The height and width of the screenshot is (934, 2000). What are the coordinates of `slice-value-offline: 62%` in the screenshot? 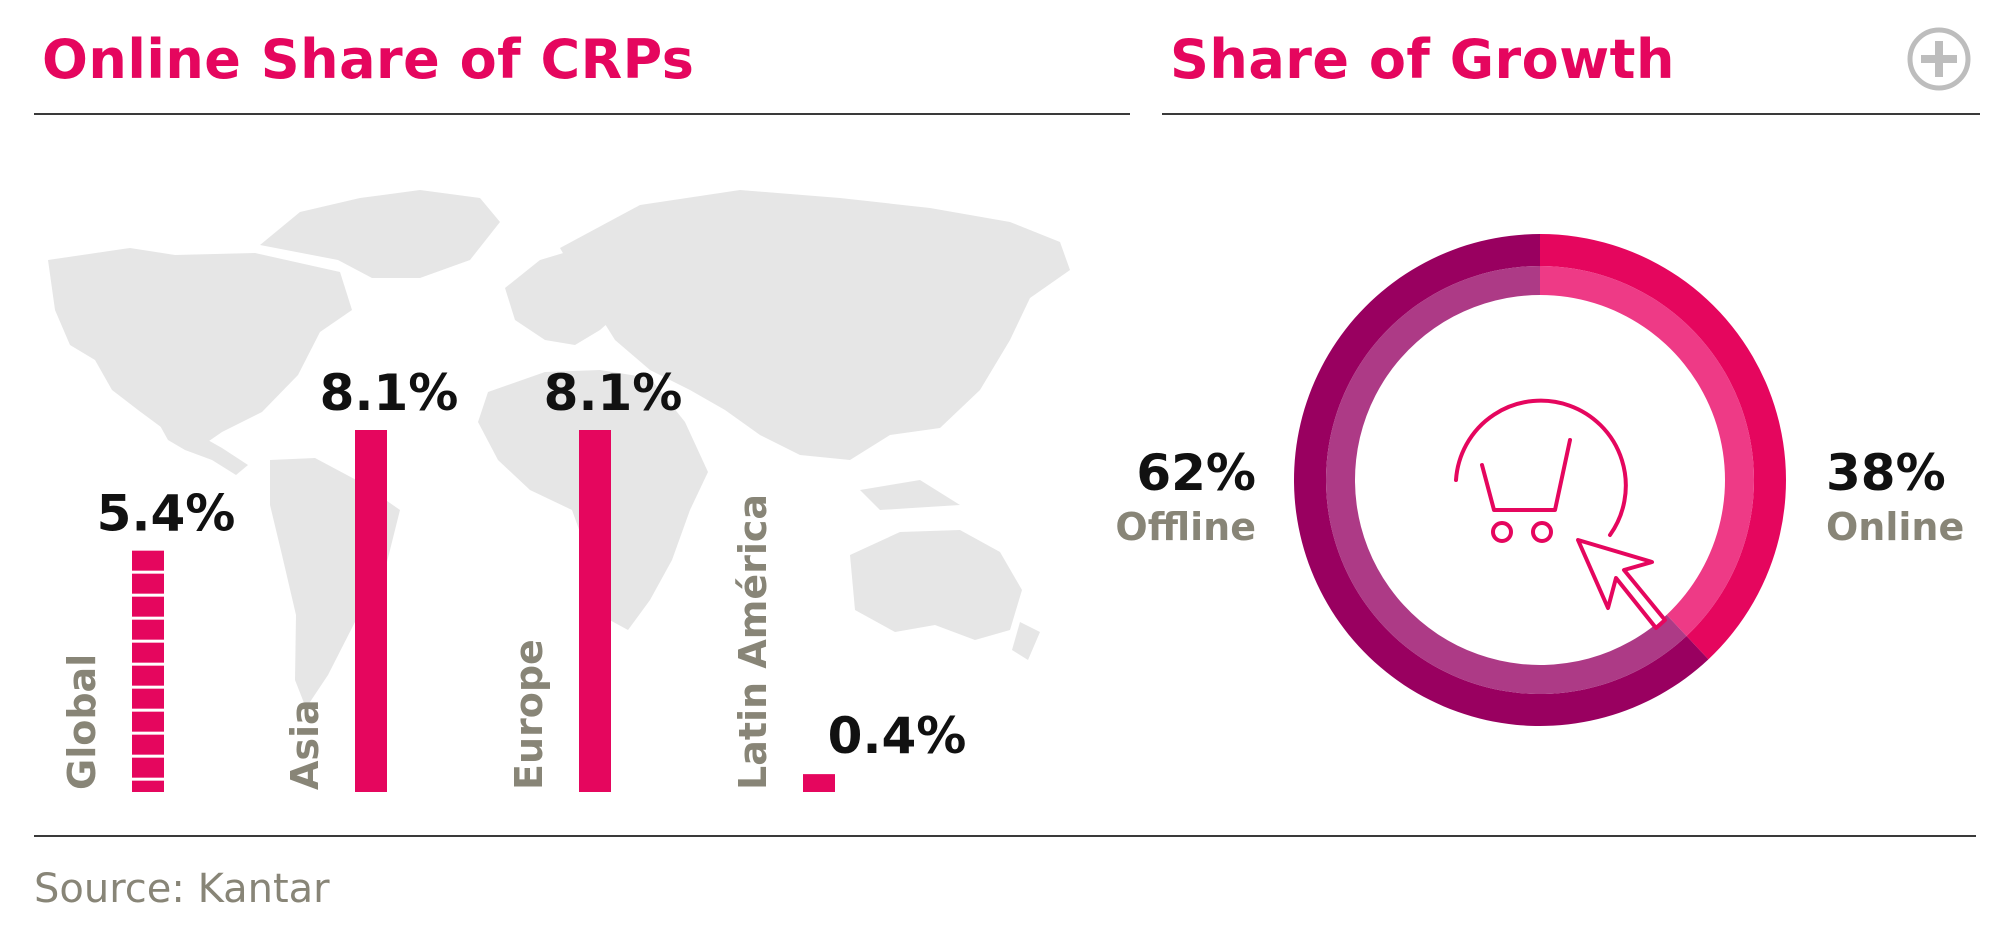 It's located at (1196, 473).